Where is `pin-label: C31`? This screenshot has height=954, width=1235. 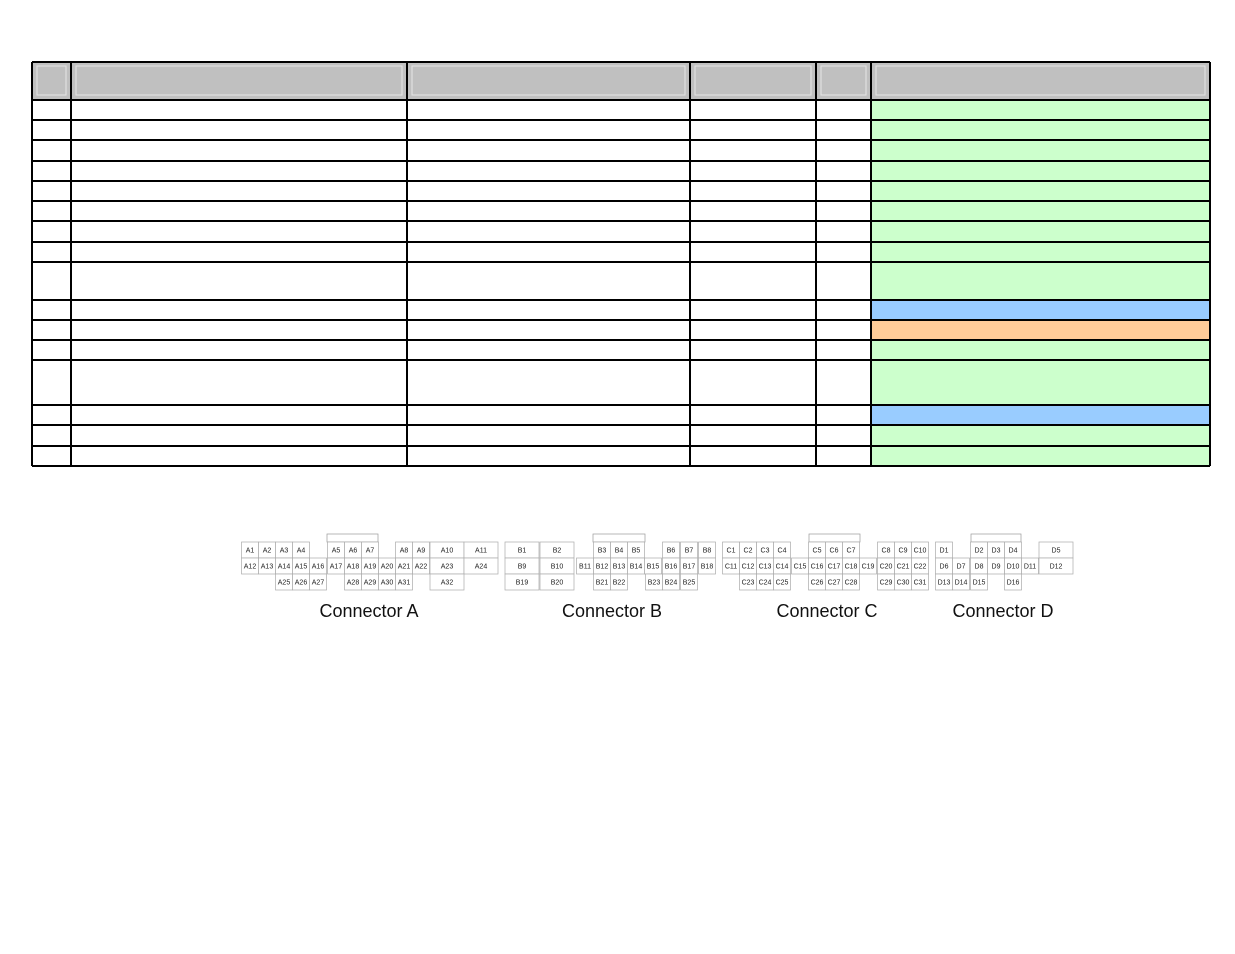
pin-label: C31 is located at coordinates (920, 582).